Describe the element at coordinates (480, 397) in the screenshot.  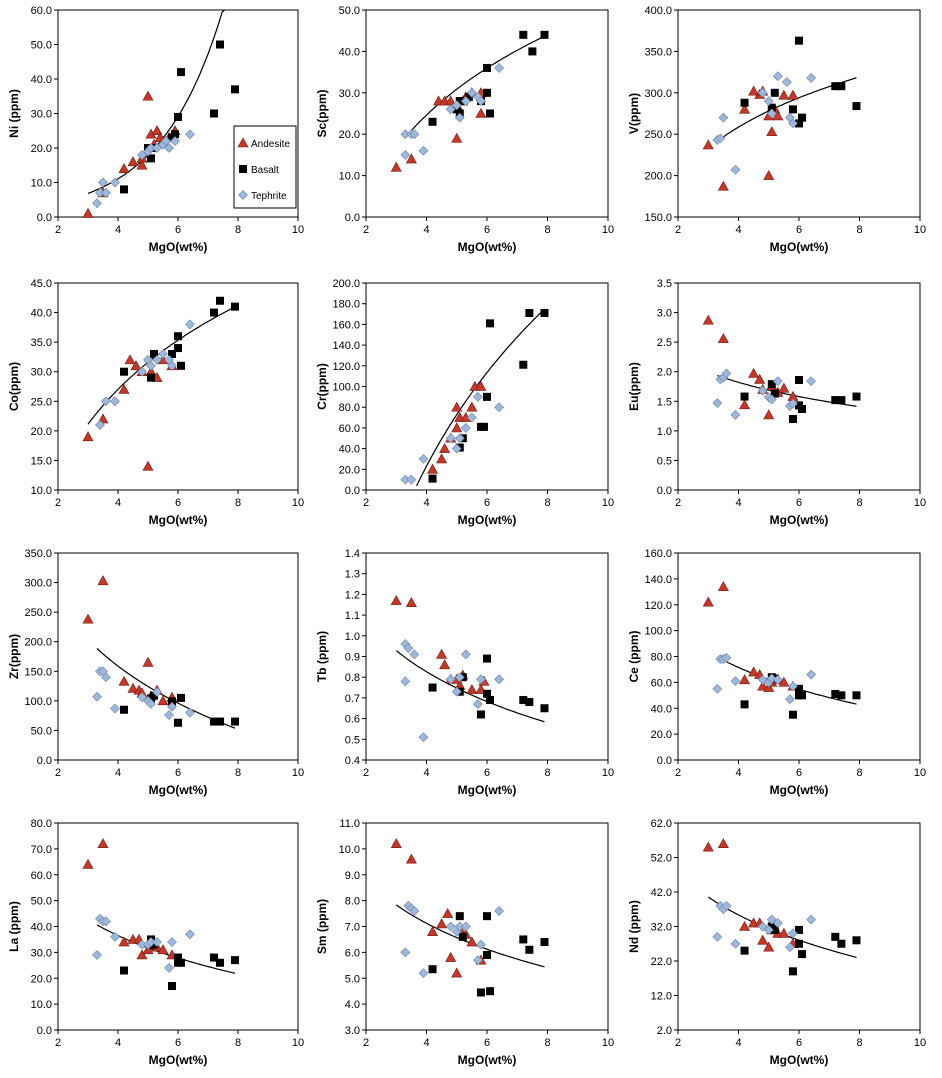
I see `trend-line` at that location.